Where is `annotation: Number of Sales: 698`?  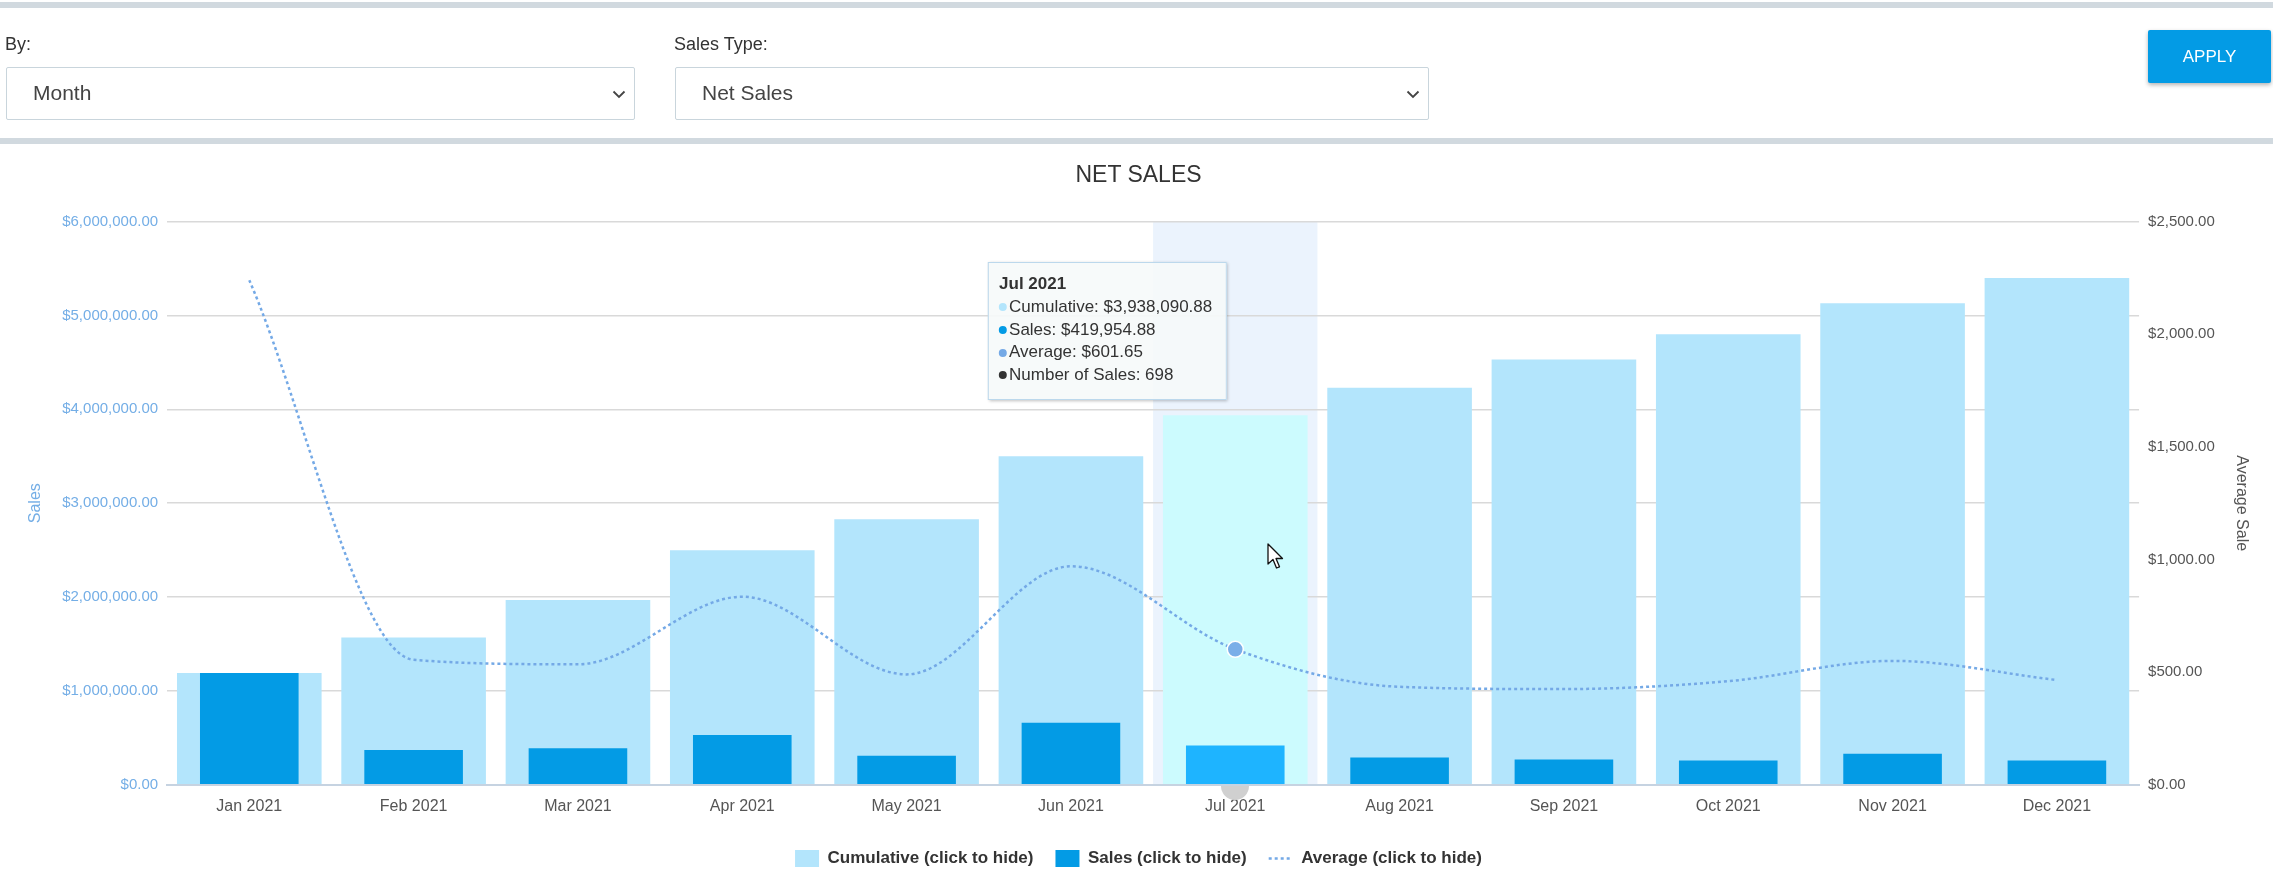 annotation: Number of Sales: 698 is located at coordinates (1091, 374).